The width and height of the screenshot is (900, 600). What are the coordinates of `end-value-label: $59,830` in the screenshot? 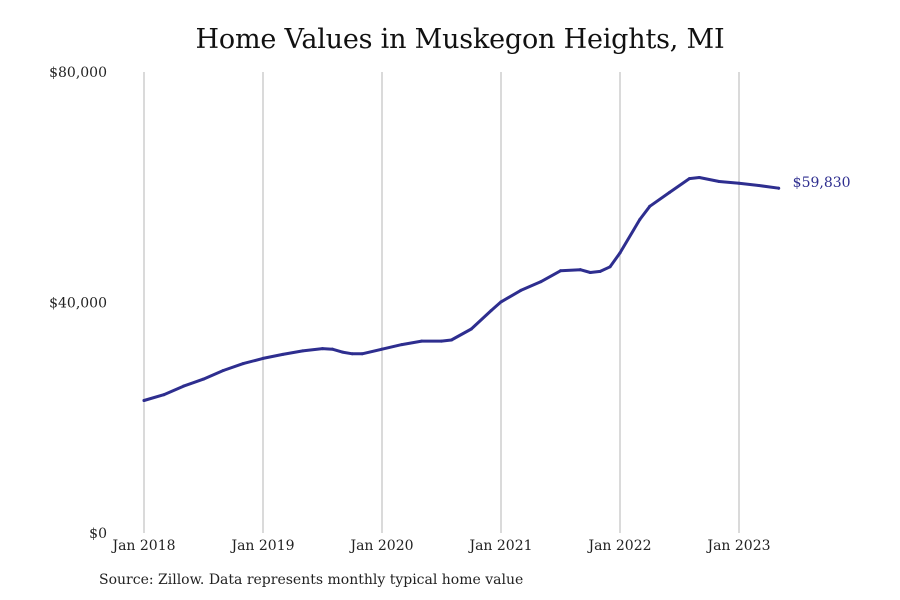 It's located at (822, 183).